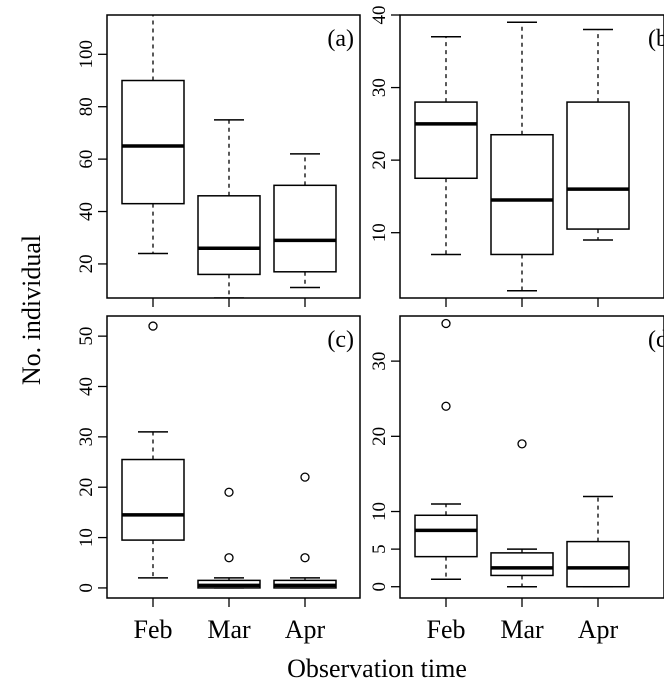 The height and width of the screenshot is (688, 664). Describe the element at coordinates (86, 336) in the screenshot. I see `y-tick-label: 50` at that location.